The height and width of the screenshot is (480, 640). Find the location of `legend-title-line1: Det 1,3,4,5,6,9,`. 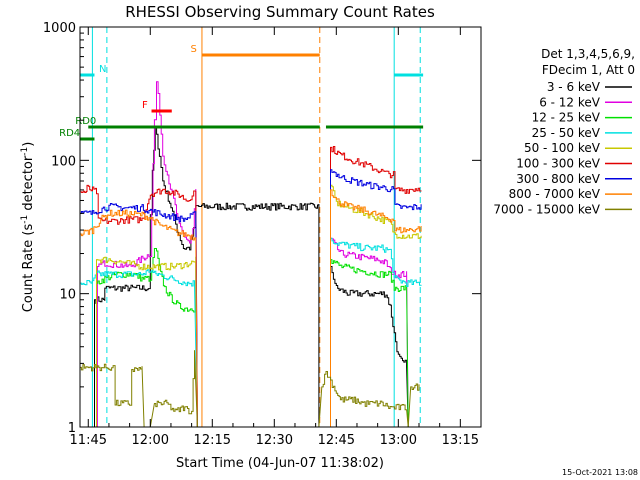

legend-title-line1: Det 1,3,4,5,6,9, is located at coordinates (588, 54).